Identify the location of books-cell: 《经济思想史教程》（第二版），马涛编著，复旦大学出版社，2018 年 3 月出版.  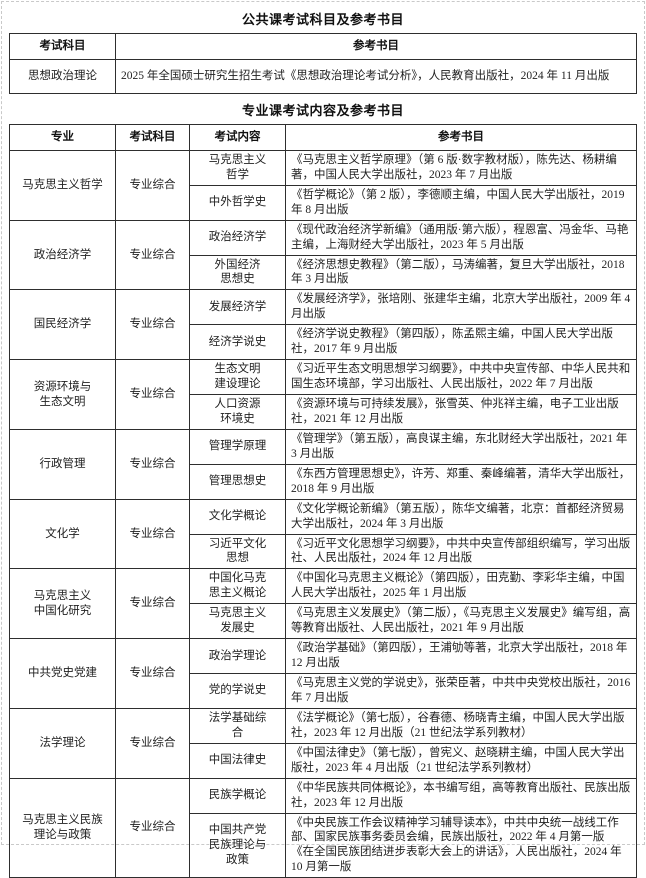
(461, 272).